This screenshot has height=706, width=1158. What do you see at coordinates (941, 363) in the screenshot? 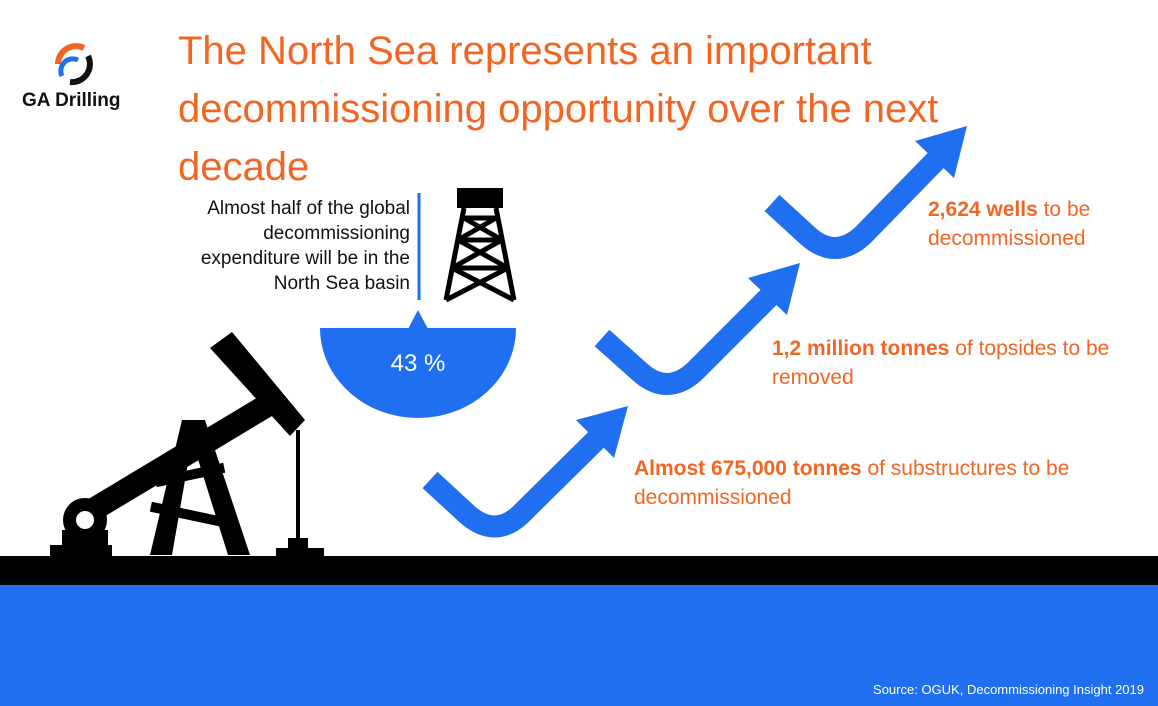
I see `fact-text: of topsides to be removed` at bounding box center [941, 363].